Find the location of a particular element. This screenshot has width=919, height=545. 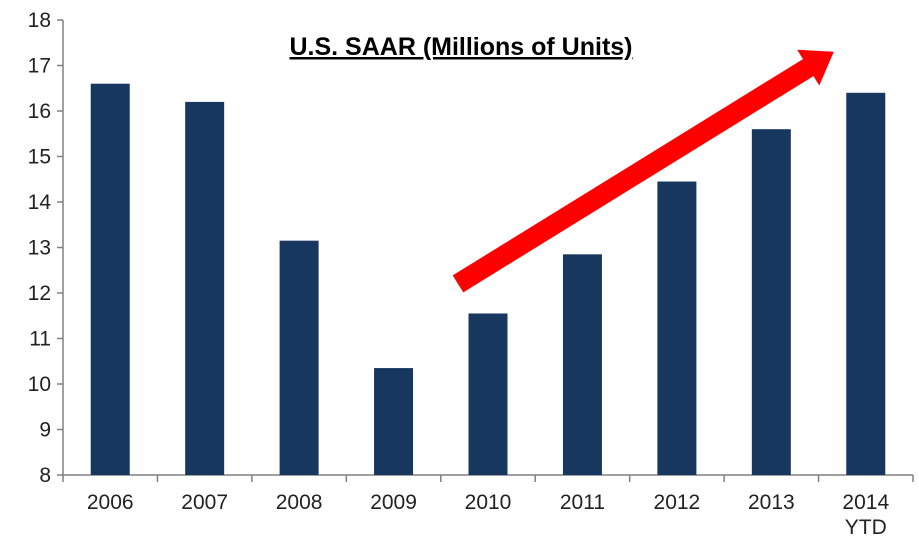

y-tick-label: 12 is located at coordinates (39, 293).